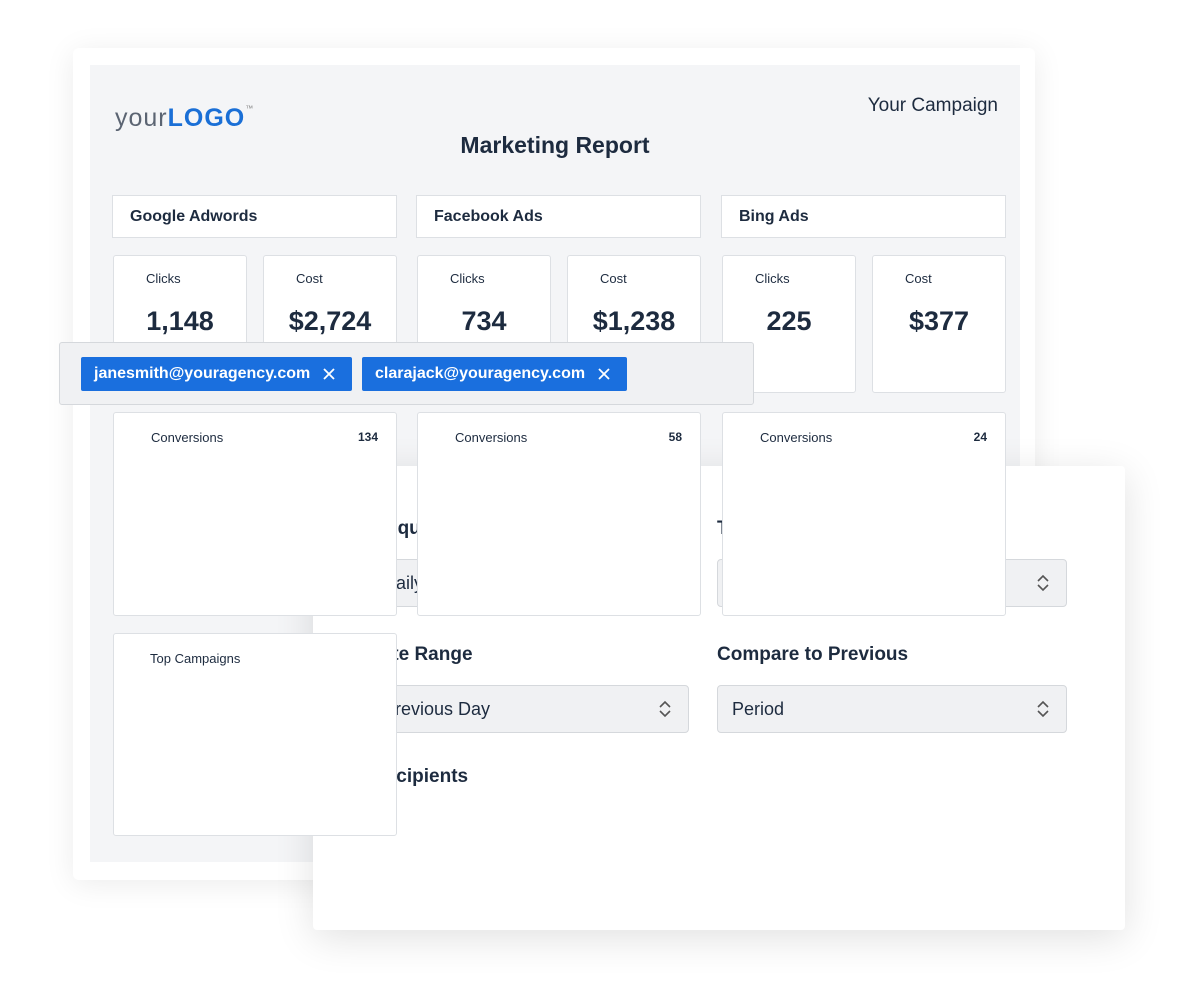 The width and height of the screenshot is (1200, 1000). What do you see at coordinates (980, 437) in the screenshot?
I see `conversions-total: 24` at bounding box center [980, 437].